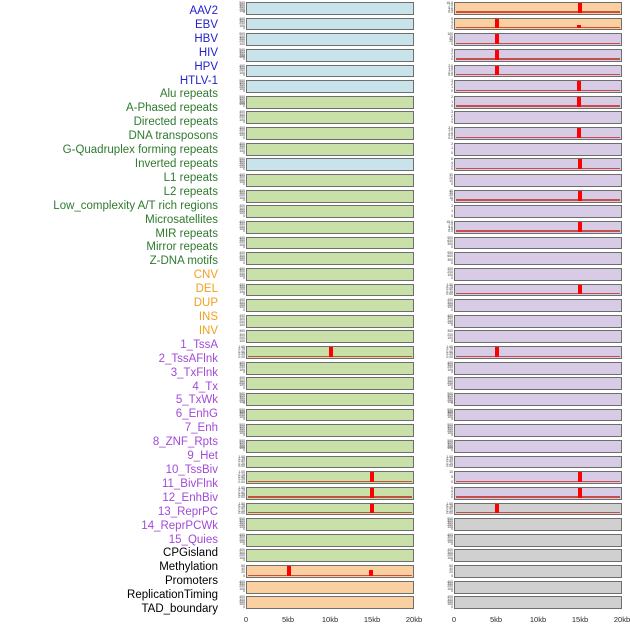 The width and height of the screenshot is (630, 630). What do you see at coordinates (330, 118) in the screenshot?
I see `track-left-a-phased-repeats` at bounding box center [330, 118].